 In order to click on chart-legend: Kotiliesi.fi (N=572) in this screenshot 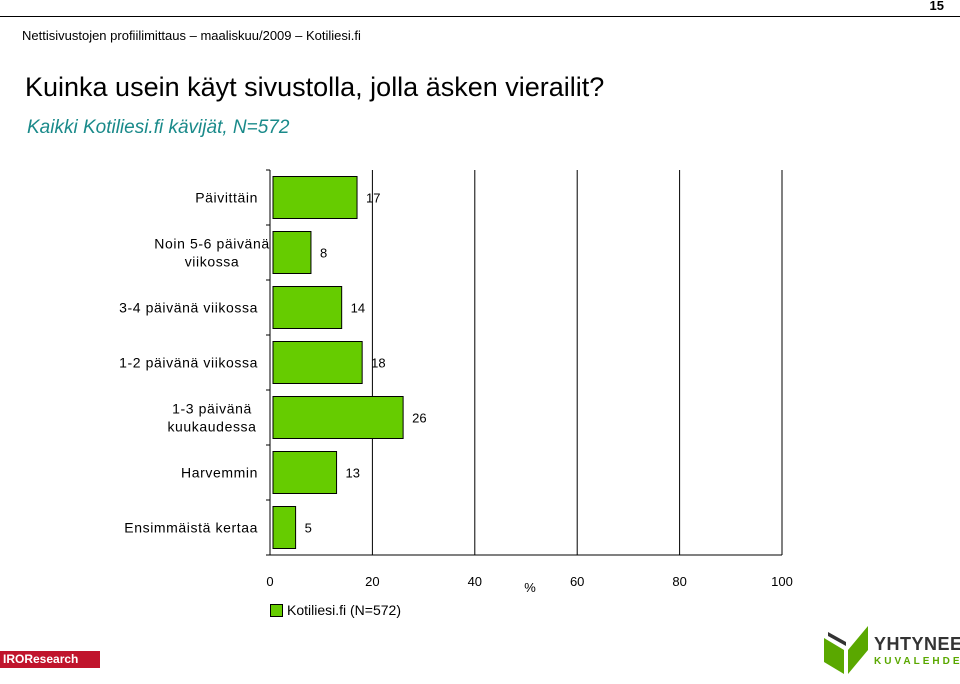, I will do `click(335, 610)`.